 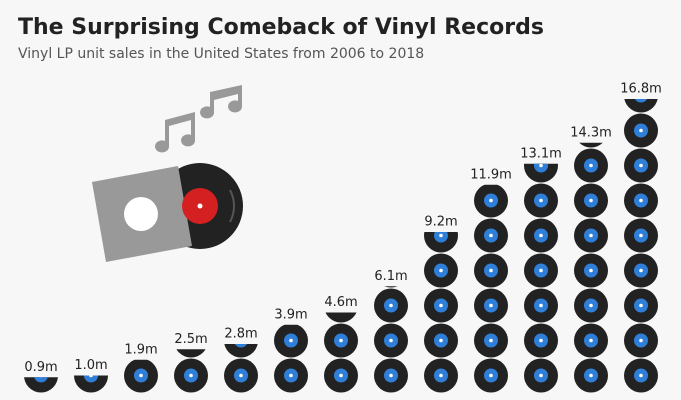 What do you see at coordinates (40, 367) in the screenshot?
I see `value-label: 0.9m` at bounding box center [40, 367].